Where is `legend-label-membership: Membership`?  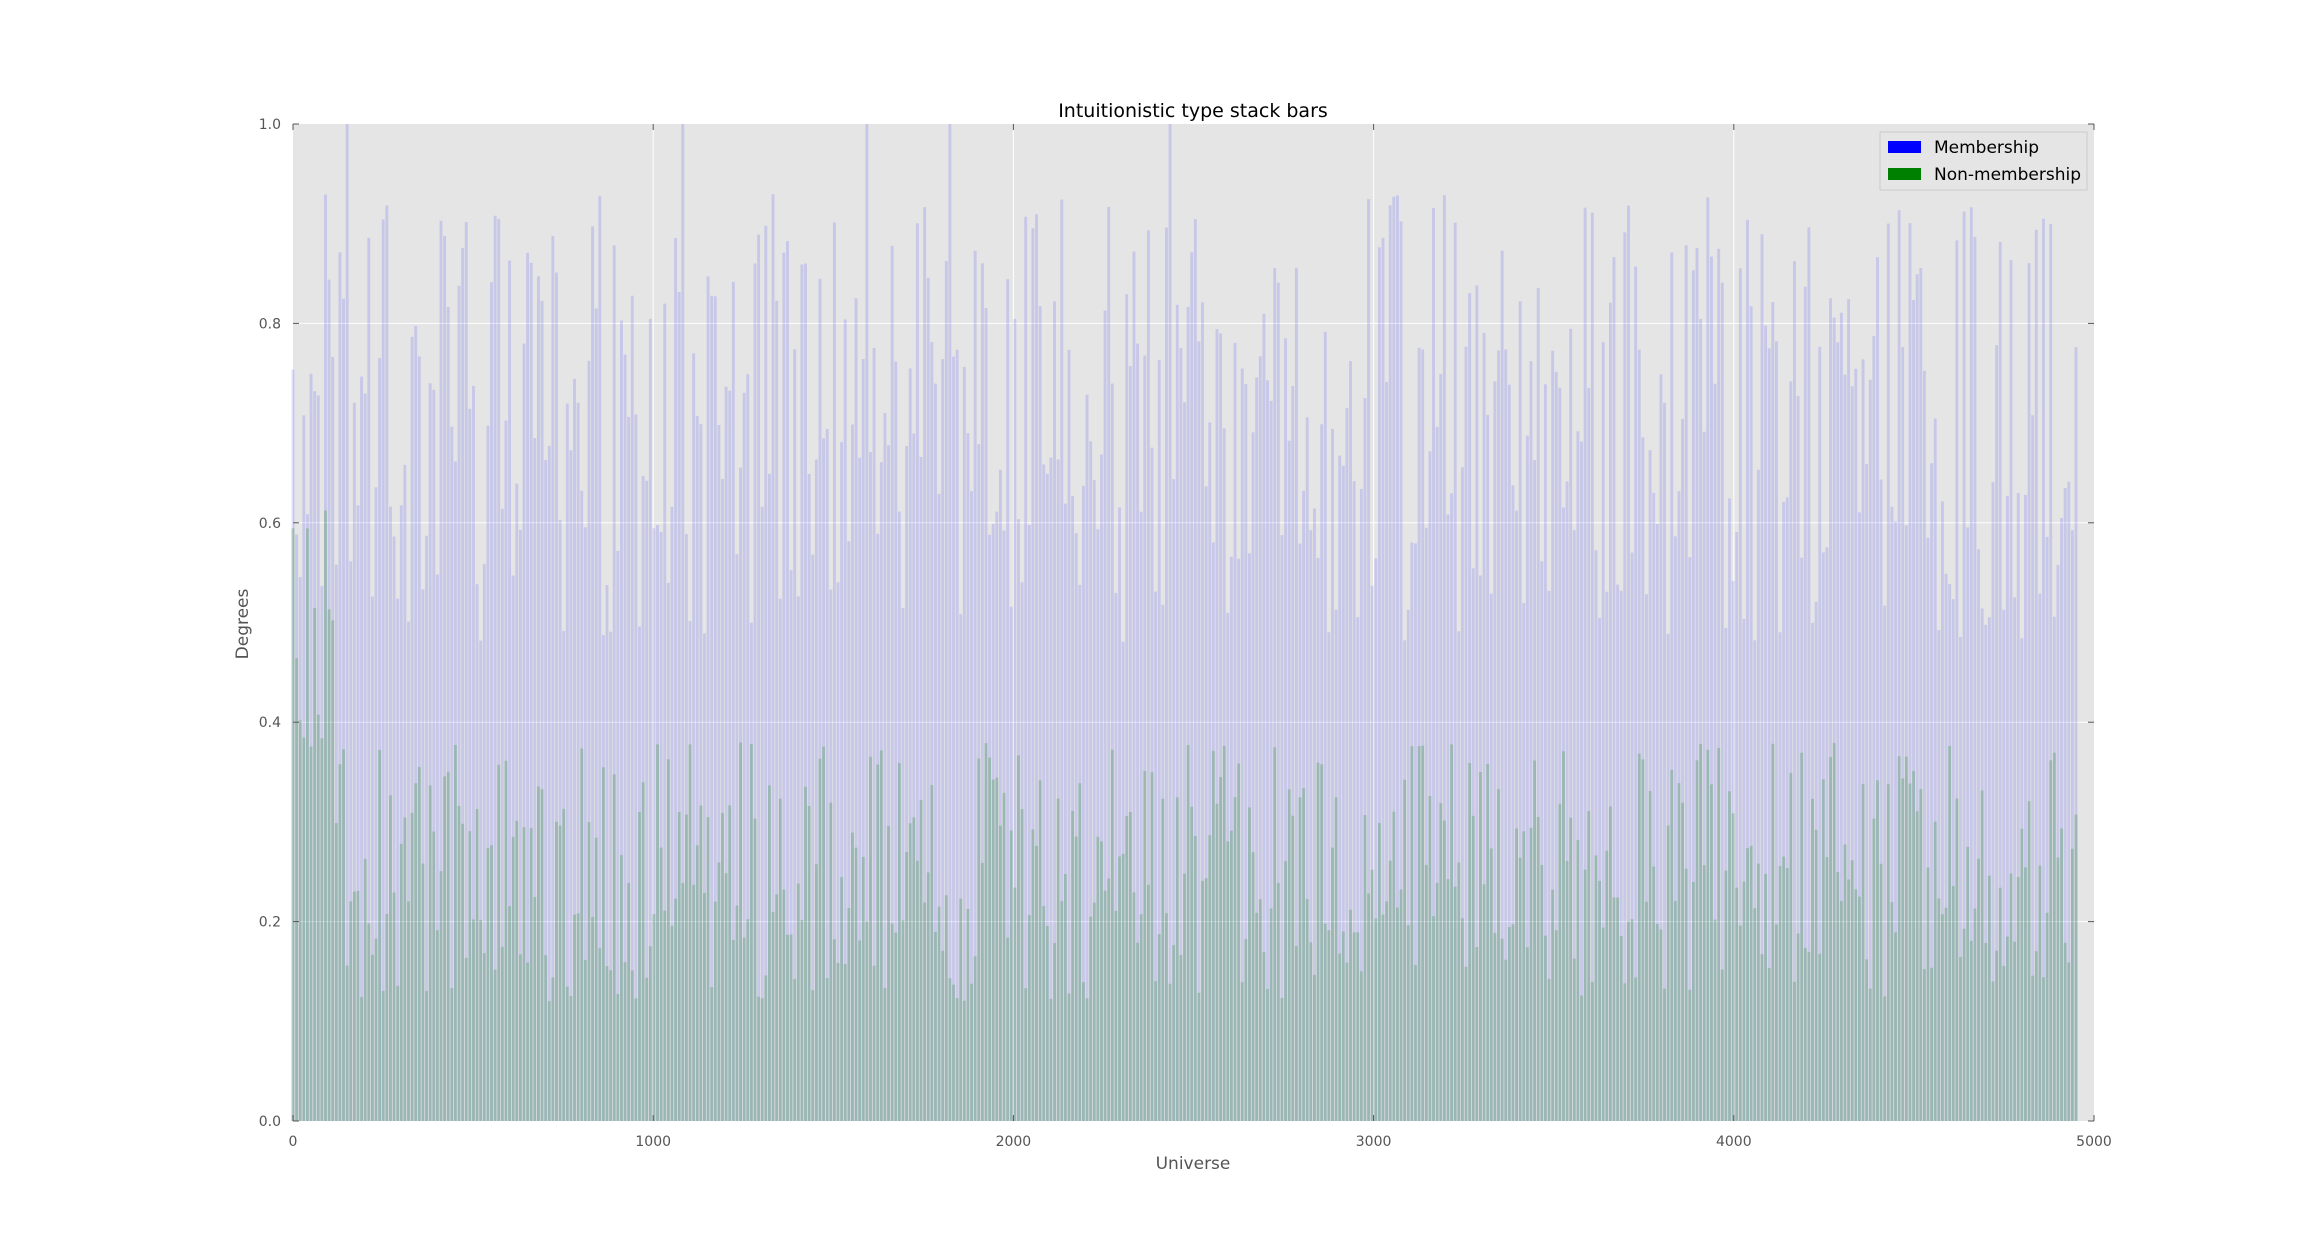
legend-label-membership: Membership is located at coordinates (1986, 148).